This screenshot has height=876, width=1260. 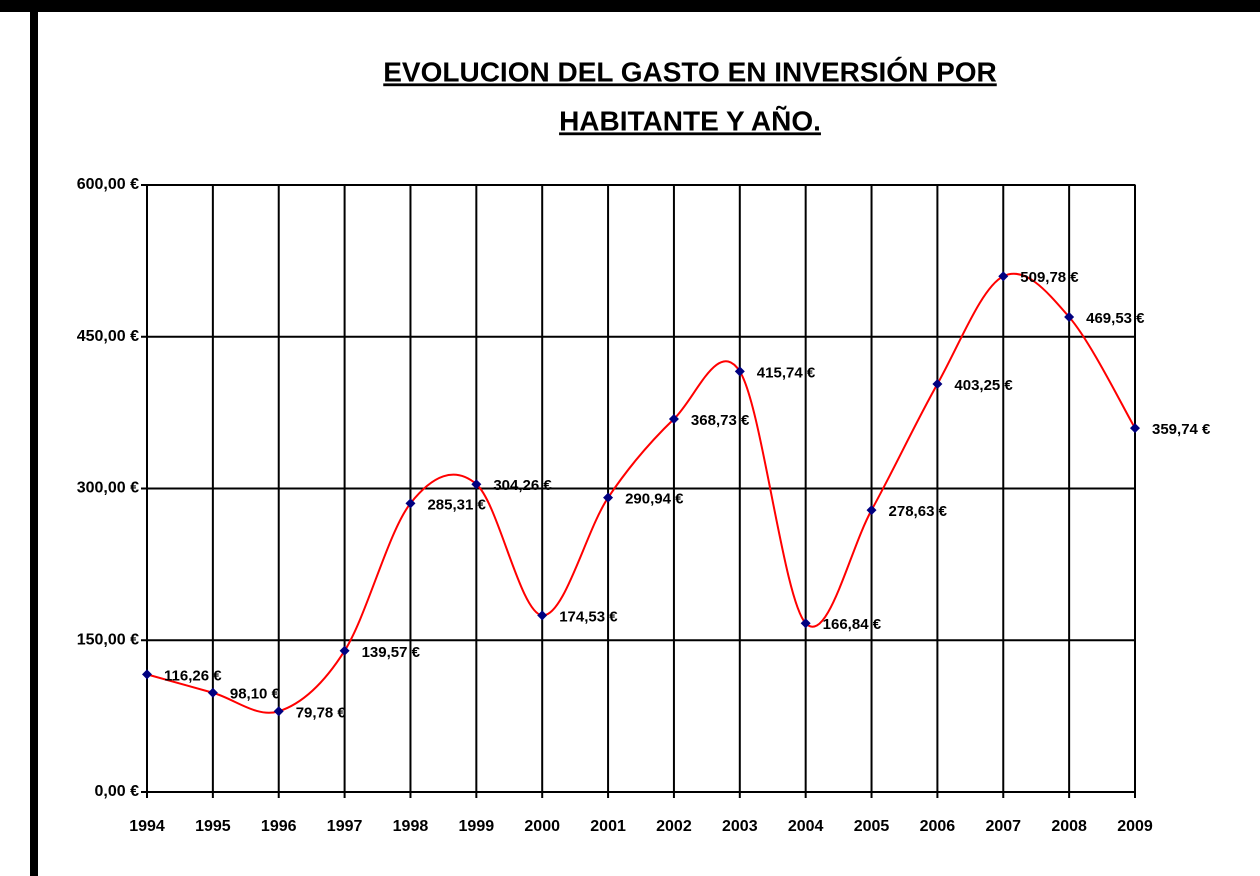 I want to click on frame-top, so click(x=630, y=6).